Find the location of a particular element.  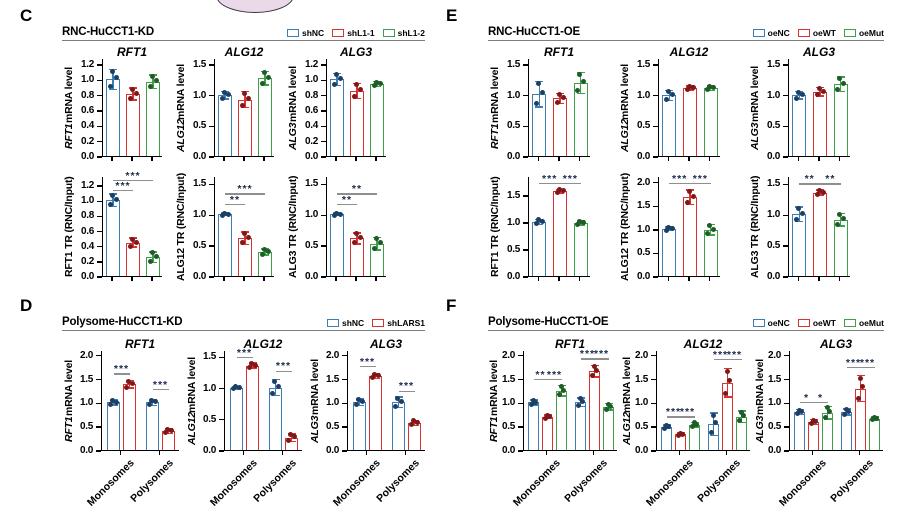

gene-name-italic: ALG3 is located at coordinates (293, 136).